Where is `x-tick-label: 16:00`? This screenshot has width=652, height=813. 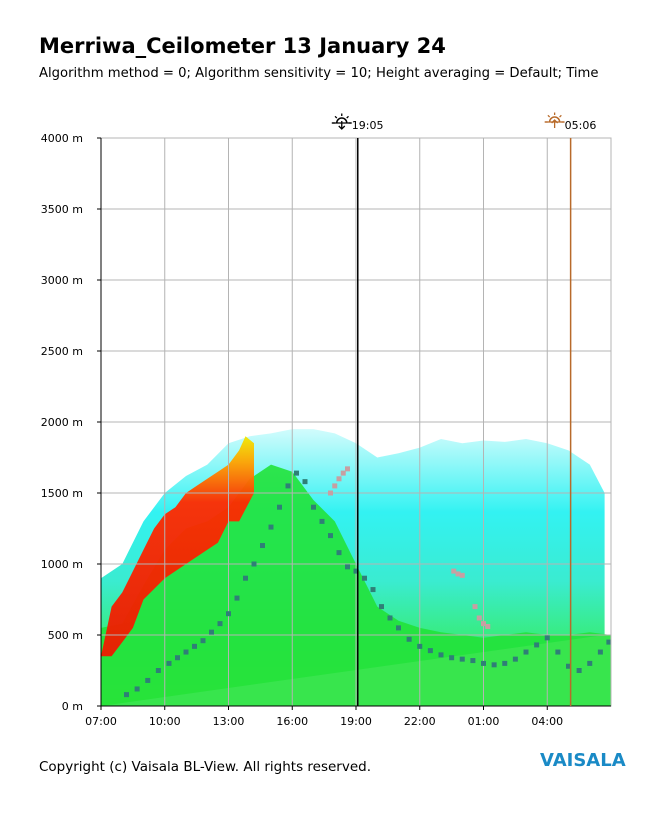
x-tick-label: 16:00 is located at coordinates (292, 721).